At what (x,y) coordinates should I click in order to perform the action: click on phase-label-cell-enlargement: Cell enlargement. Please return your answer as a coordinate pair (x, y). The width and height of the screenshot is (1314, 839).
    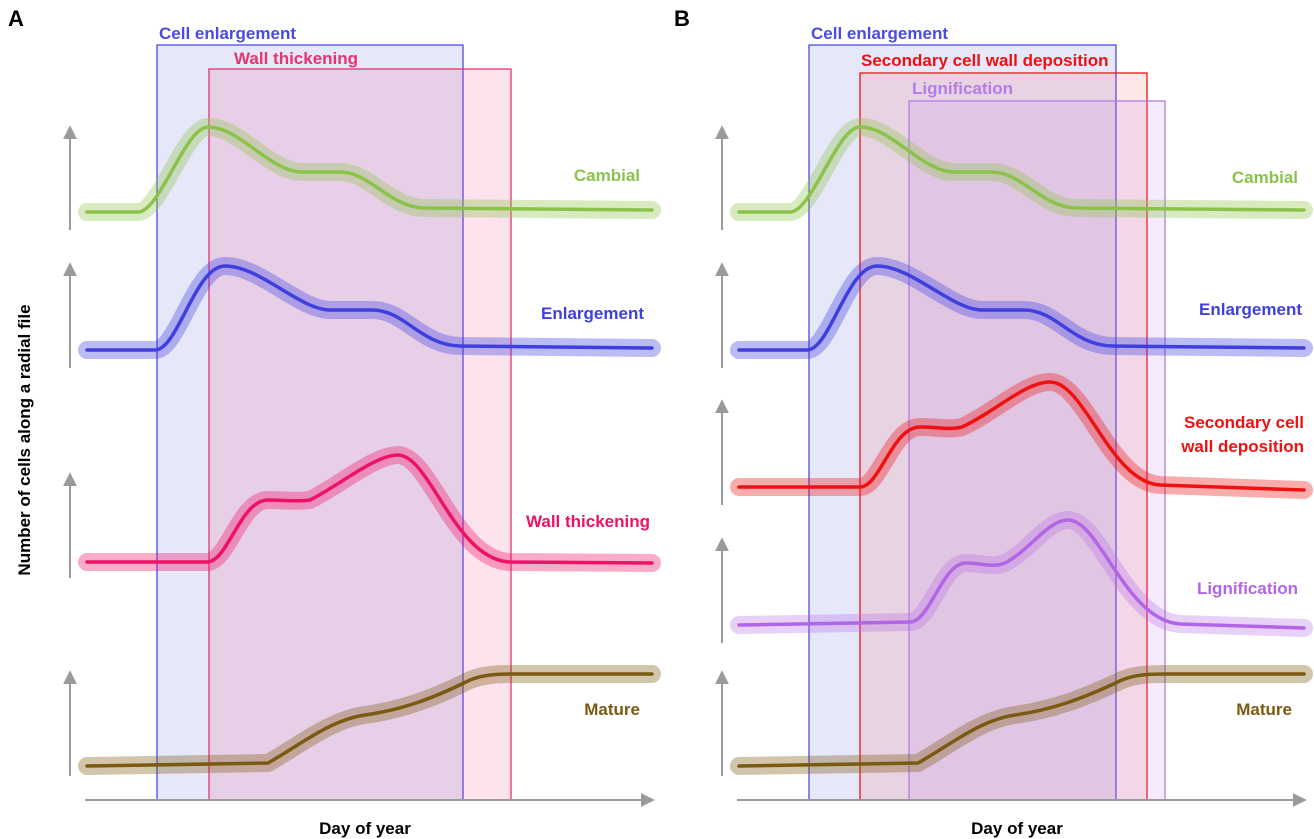
    Looking at the image, I should click on (227, 33).